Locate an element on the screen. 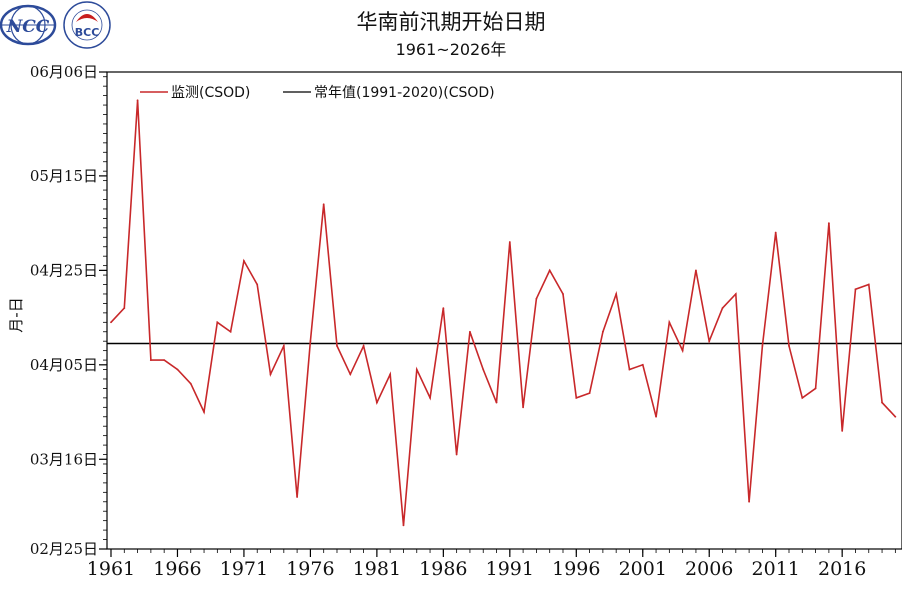 Image resolution: width=902 pixels, height=593 pixels. ncc-logo: NCC is located at coordinates (28, 25).